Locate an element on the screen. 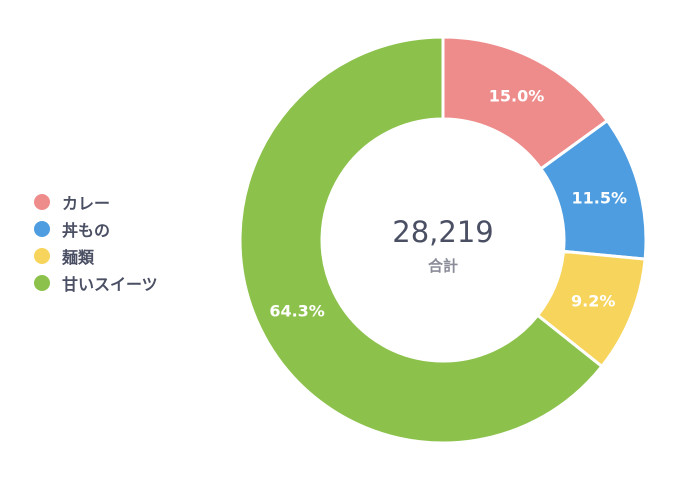  slice-label-1: 11.5% is located at coordinates (600, 197).